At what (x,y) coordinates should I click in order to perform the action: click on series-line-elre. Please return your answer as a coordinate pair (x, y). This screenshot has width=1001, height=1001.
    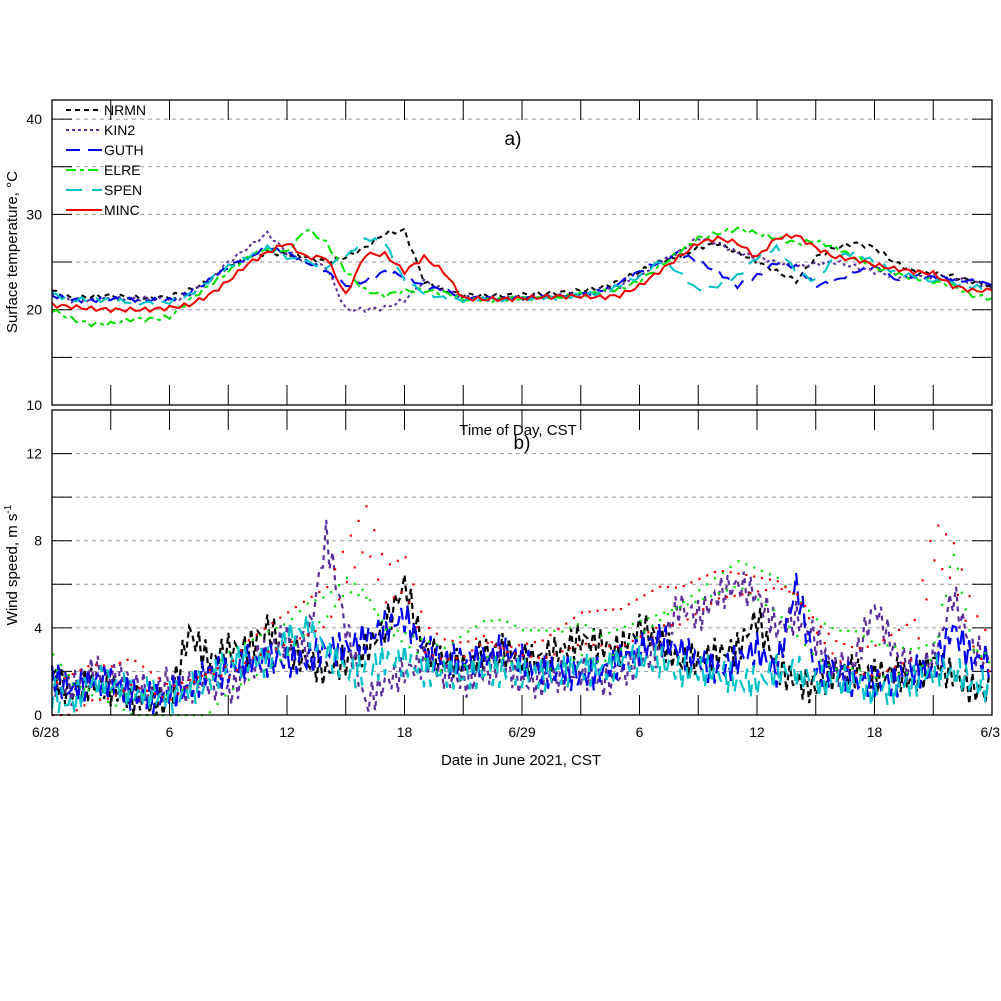
    Looking at the image, I should click on (522, 277).